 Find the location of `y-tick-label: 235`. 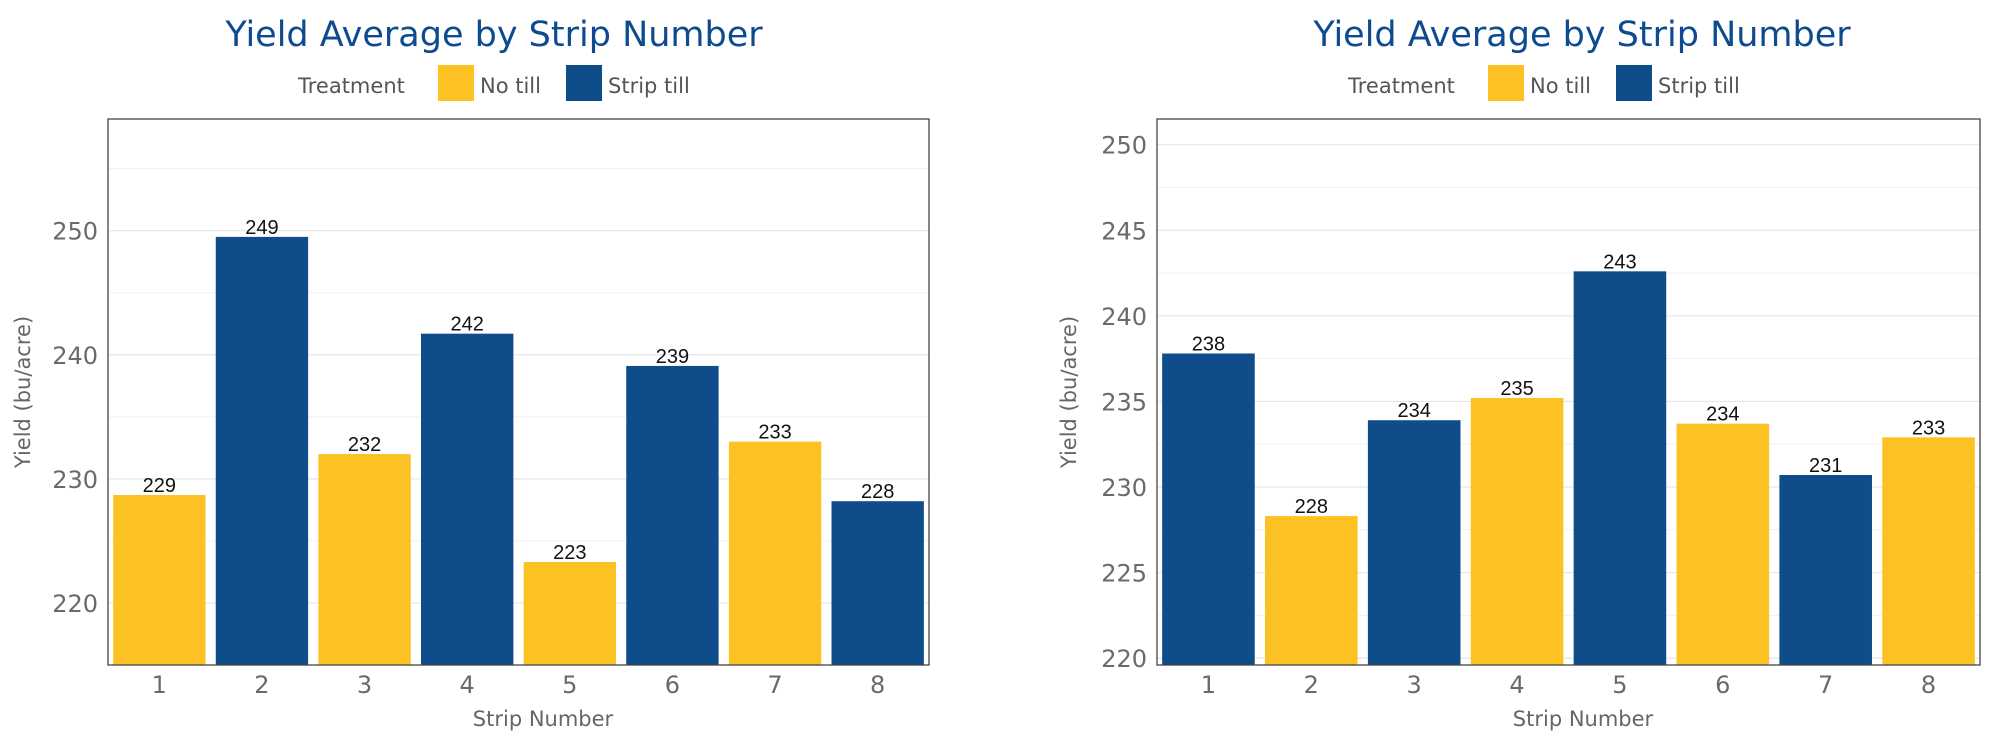

y-tick-label: 235 is located at coordinates (1124, 402).